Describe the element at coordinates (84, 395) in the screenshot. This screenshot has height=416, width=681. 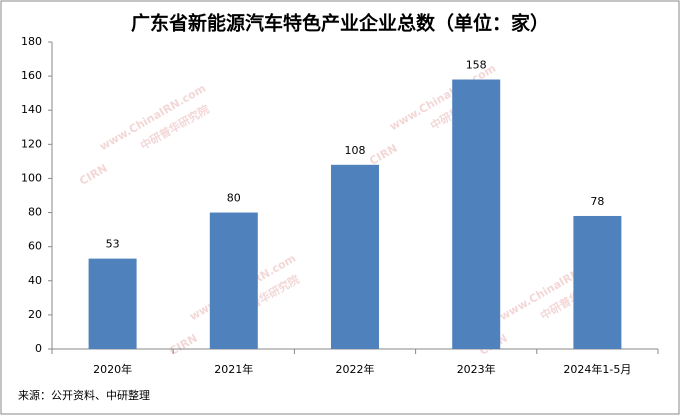
I see `source-note: 来源：公开资料、中研整理` at that location.